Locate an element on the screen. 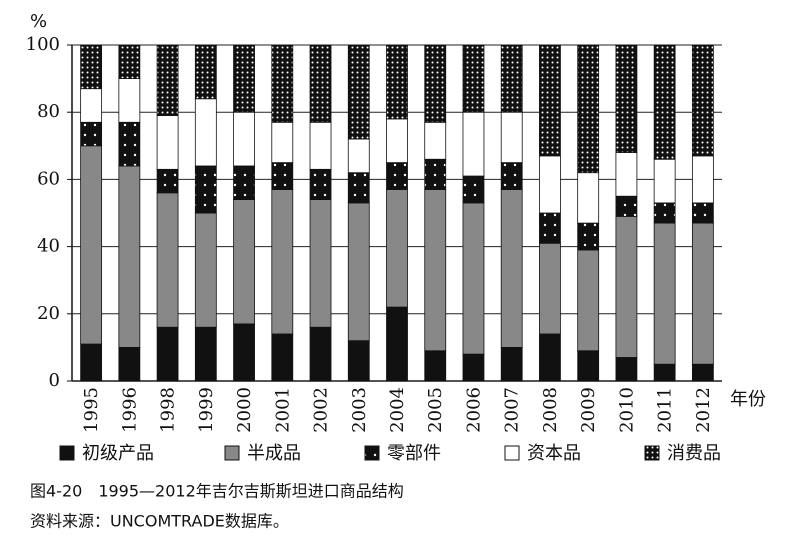 This screenshot has width=800, height=538. x-tick-label: 2008 is located at coordinates (550, 410).